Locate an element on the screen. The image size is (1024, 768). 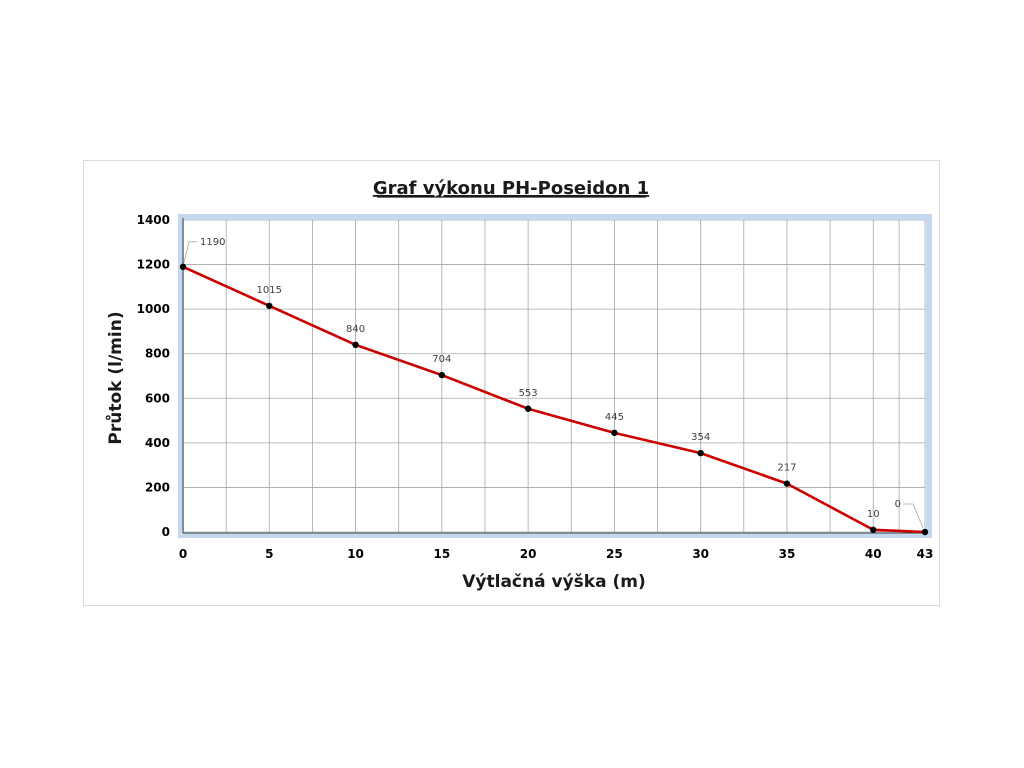
data-label: 553 is located at coordinates (528, 393).